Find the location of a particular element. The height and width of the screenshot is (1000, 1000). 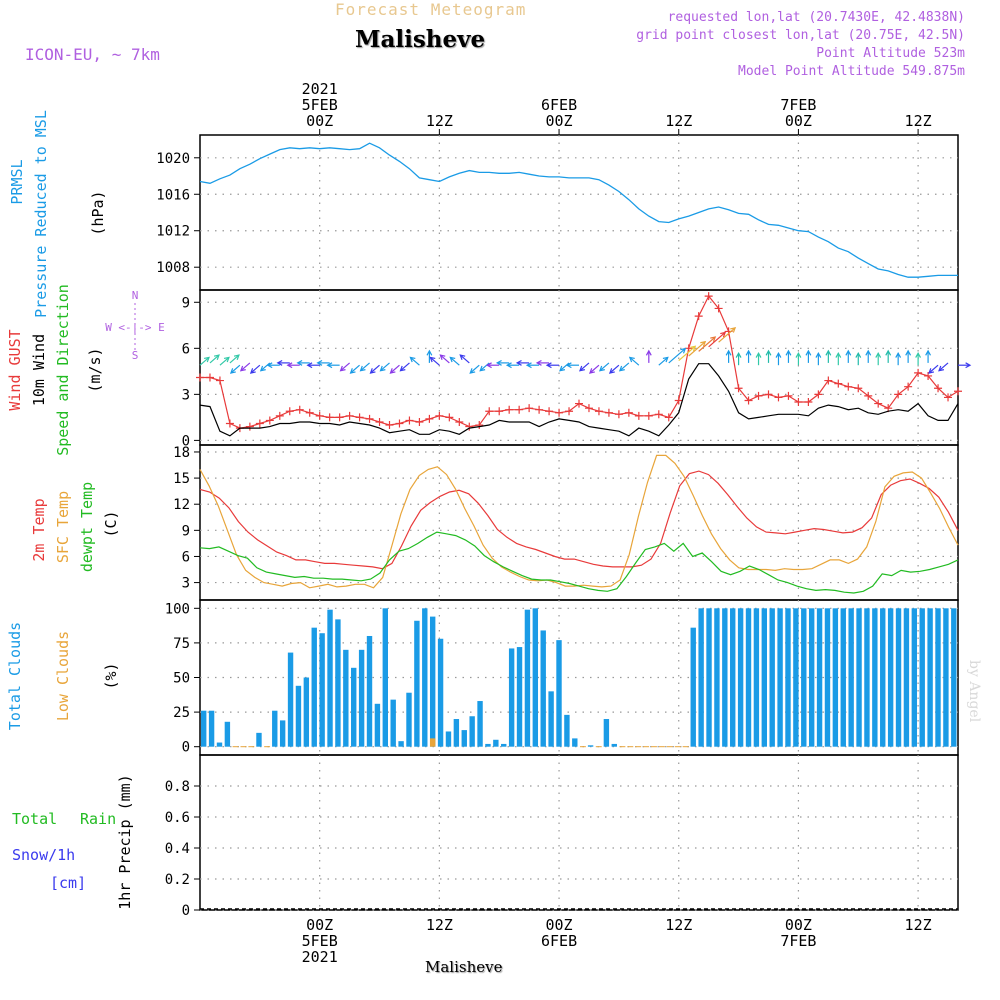

clouds-unit-label: (%) is located at coordinates (111, 675).